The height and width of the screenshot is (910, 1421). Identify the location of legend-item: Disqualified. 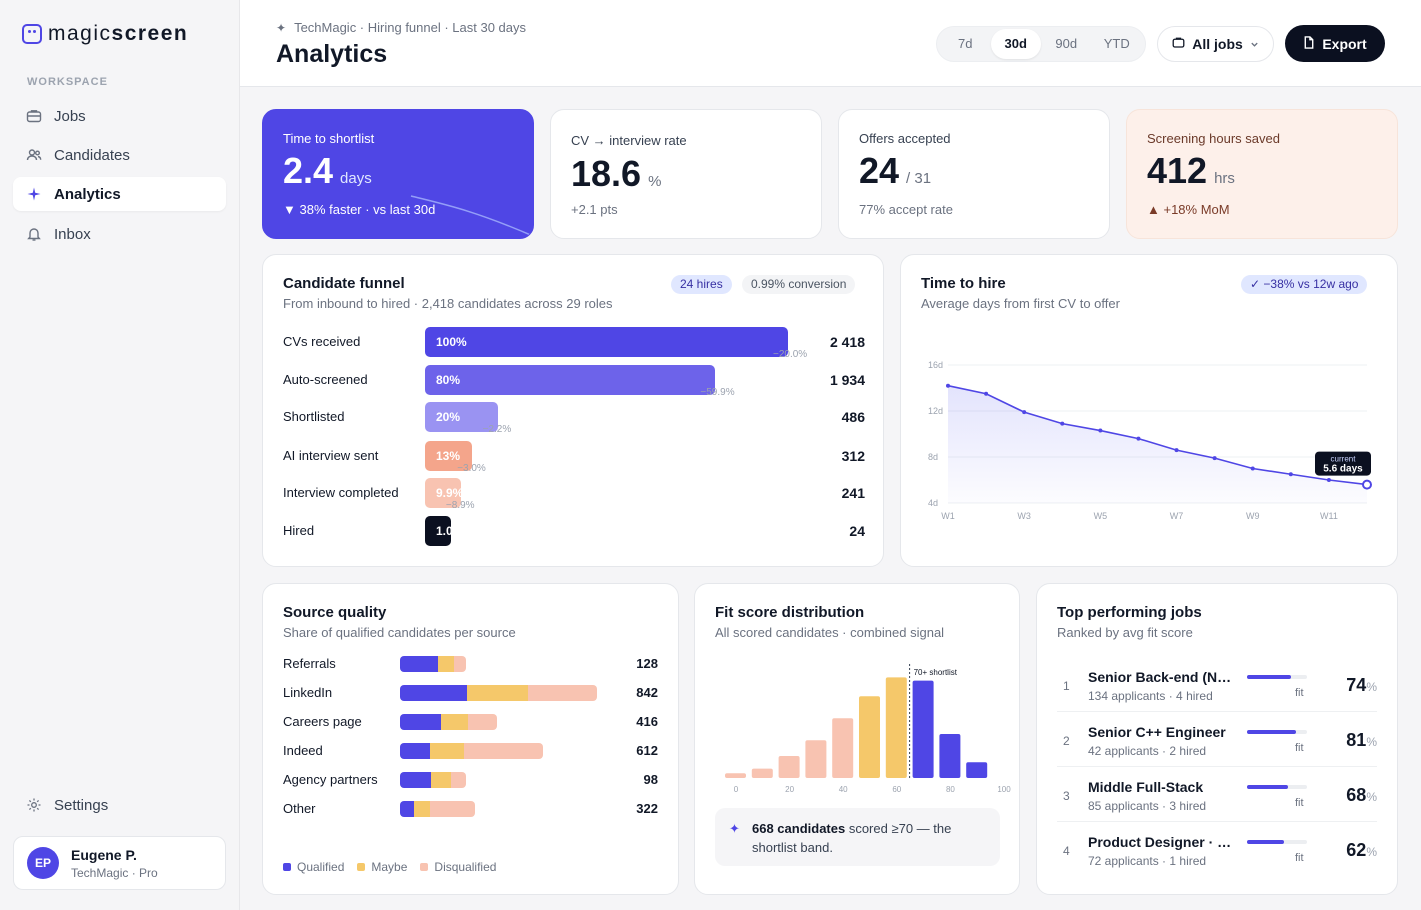
(458, 867).